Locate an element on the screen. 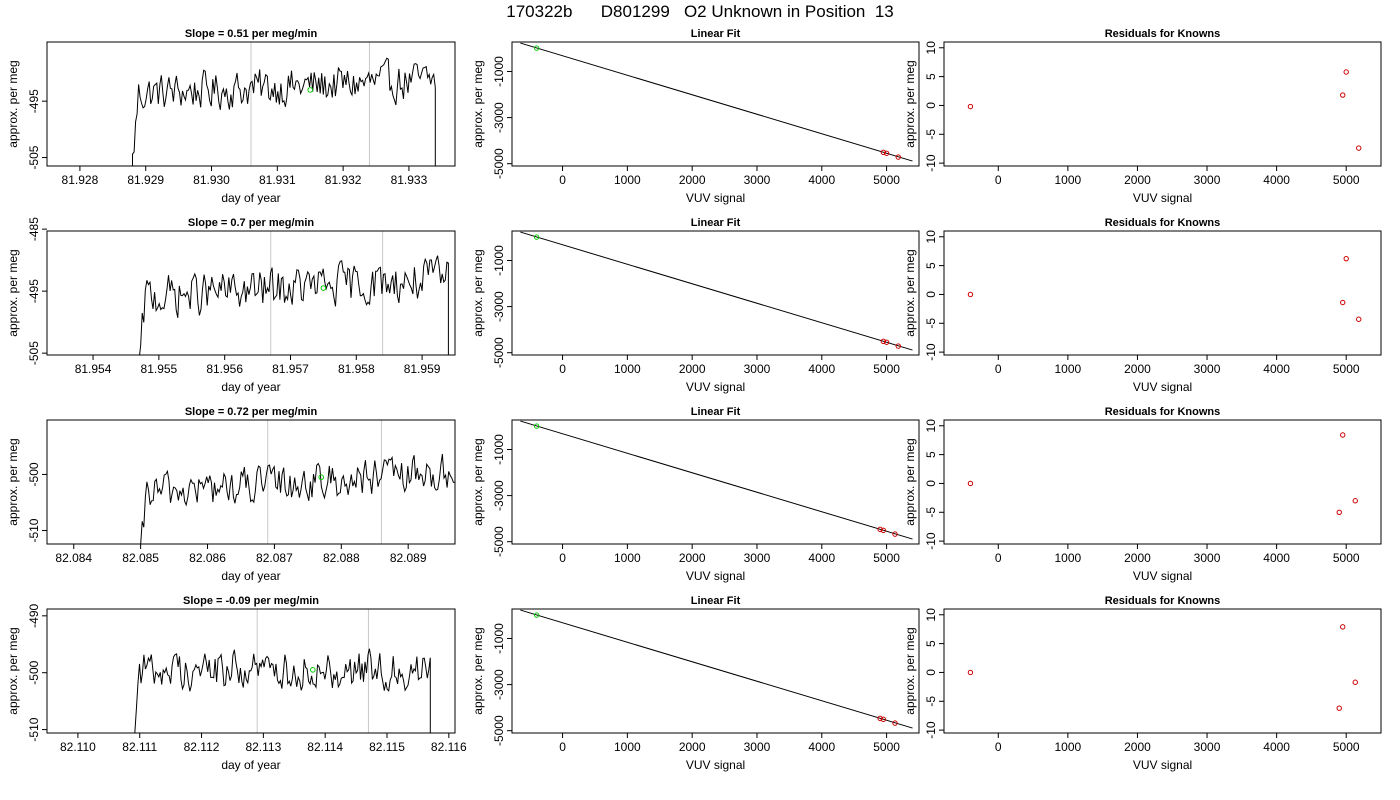  x-tick-label: 81.955 is located at coordinates (159, 369).